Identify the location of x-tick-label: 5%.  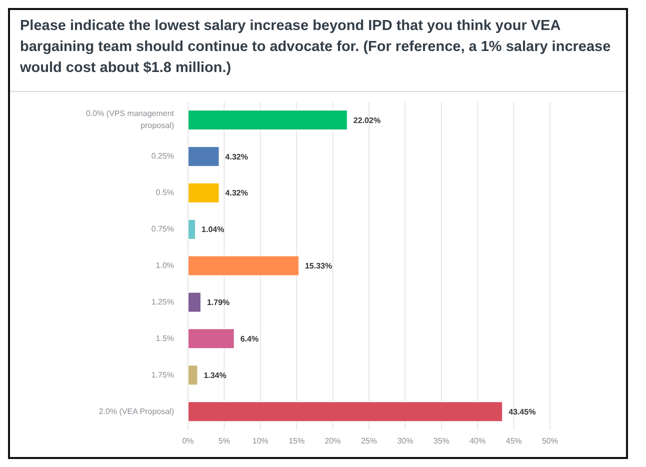
(224, 441).